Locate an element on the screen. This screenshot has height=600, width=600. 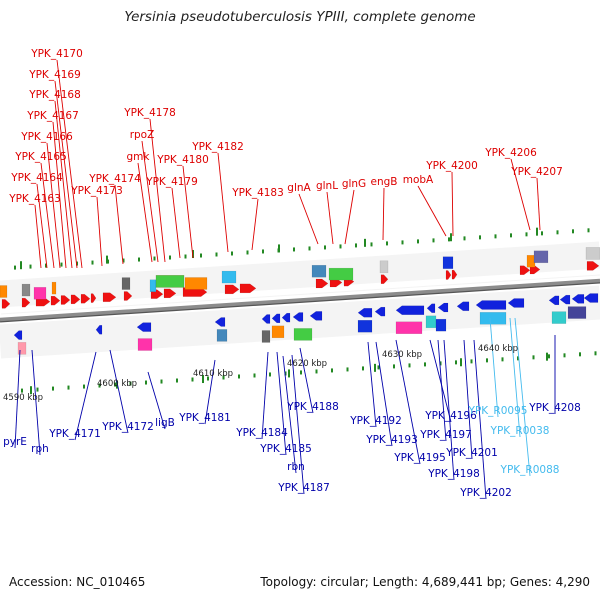
gene-label: YPK_4174 is located at coordinates (114, 179).